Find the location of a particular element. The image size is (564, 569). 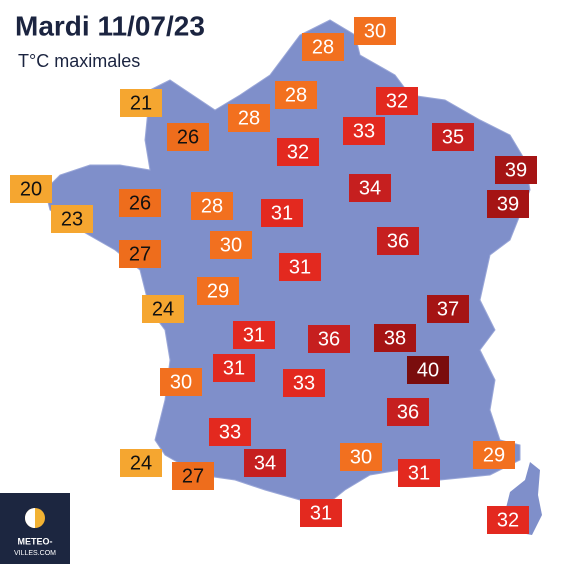

temperature: 38 is located at coordinates (395, 338).